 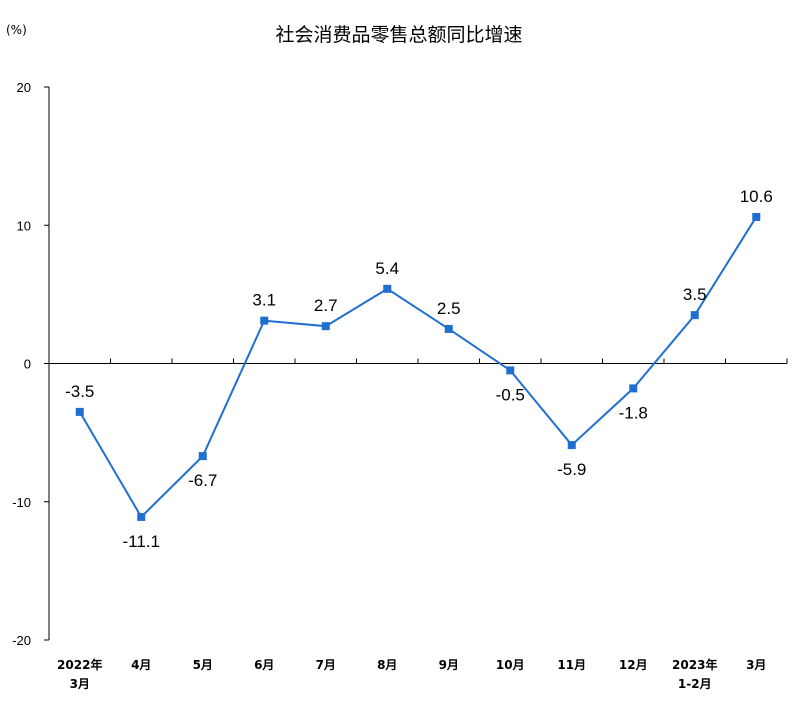 What do you see at coordinates (510, 394) in the screenshot?
I see `data-label: -0.5` at bounding box center [510, 394].